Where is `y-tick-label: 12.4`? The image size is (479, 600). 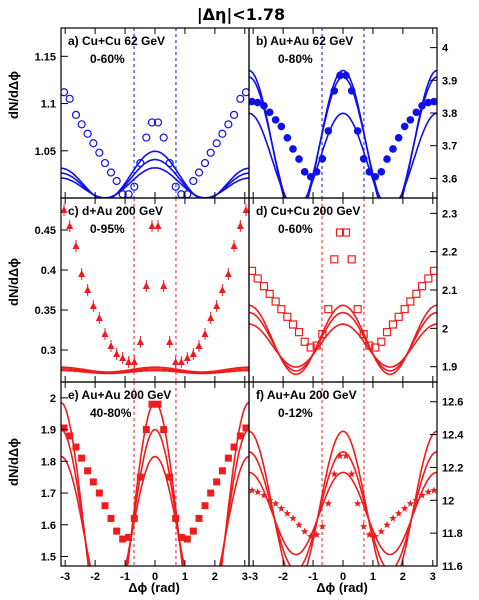
y-tick-label: 12.4 is located at coordinates (453, 436).